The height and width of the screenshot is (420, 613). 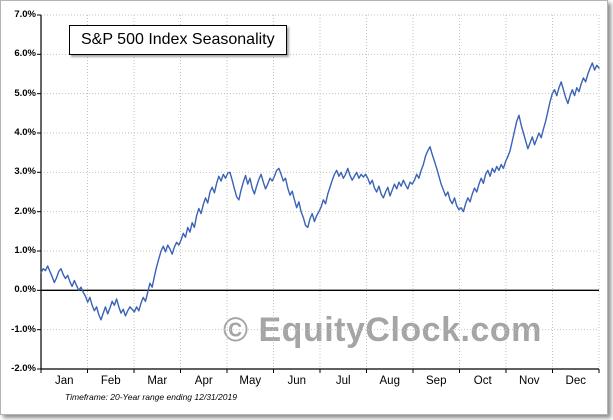 I want to click on y-axis-label: 6.0%, so click(x=25, y=54).